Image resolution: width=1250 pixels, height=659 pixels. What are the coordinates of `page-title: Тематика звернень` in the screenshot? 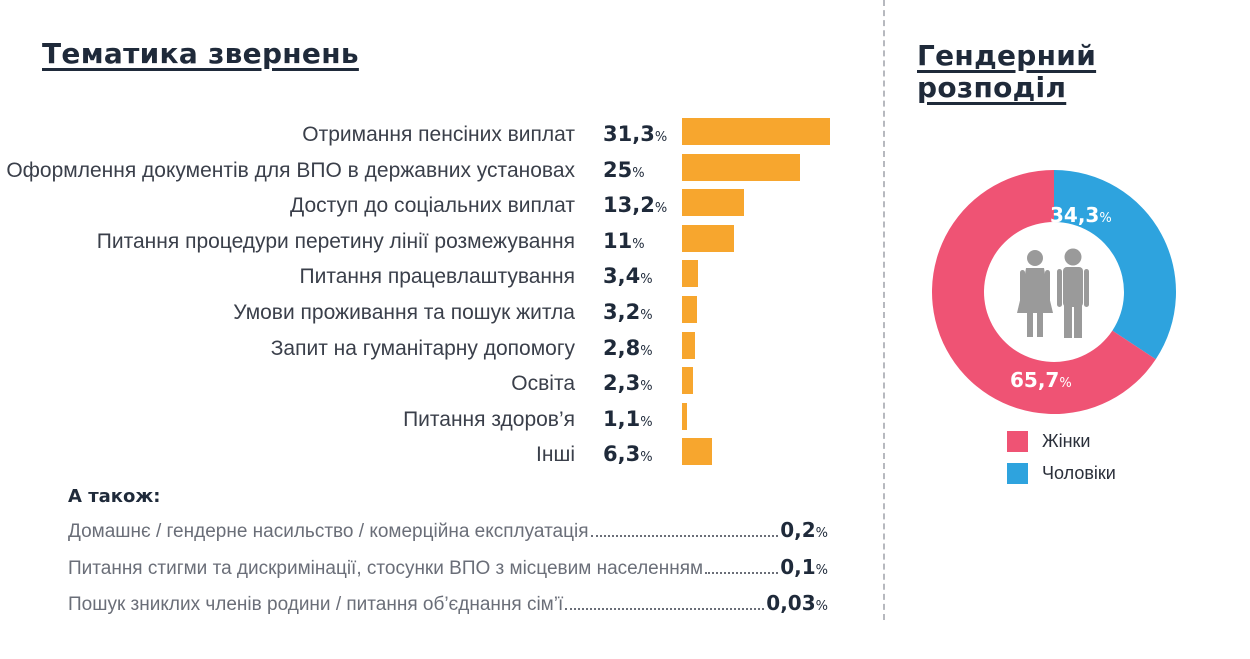 It's located at (200, 54).